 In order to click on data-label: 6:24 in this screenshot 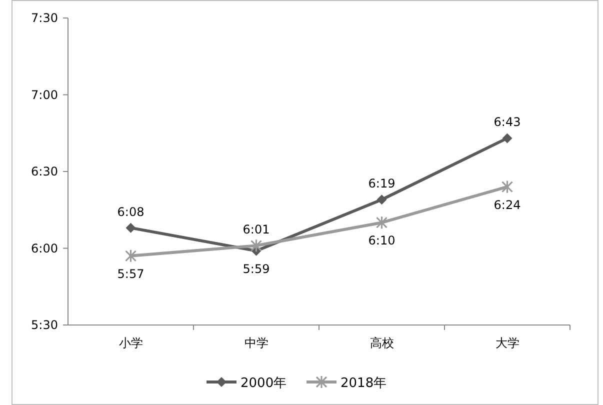, I will do `click(507, 205)`.